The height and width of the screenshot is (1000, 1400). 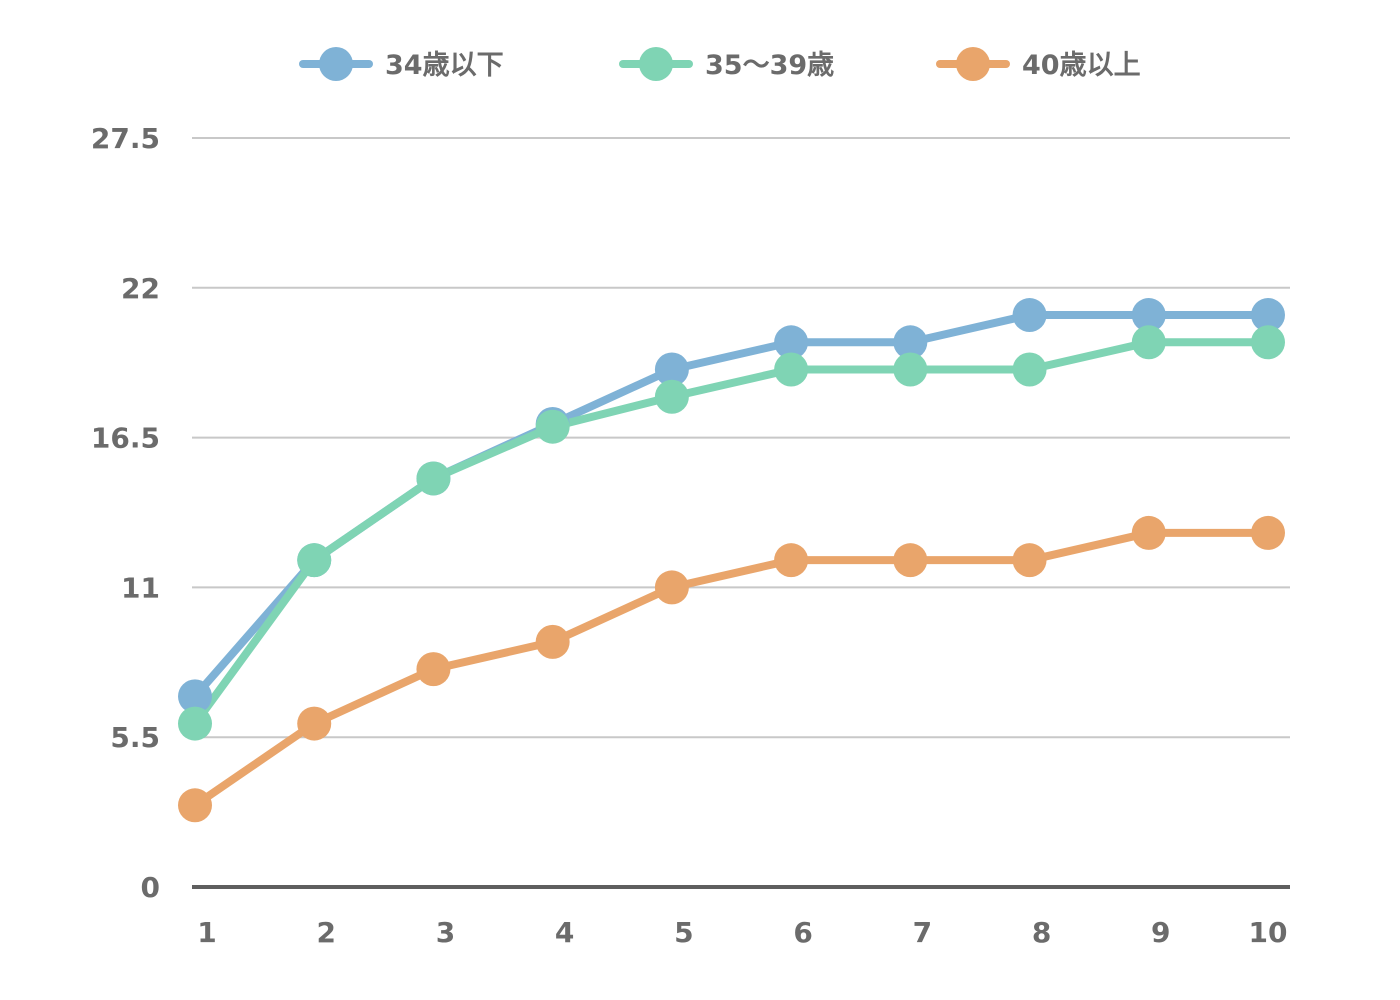 What do you see at coordinates (325, 932) in the screenshot?
I see `x-tick-label: 2` at bounding box center [325, 932].